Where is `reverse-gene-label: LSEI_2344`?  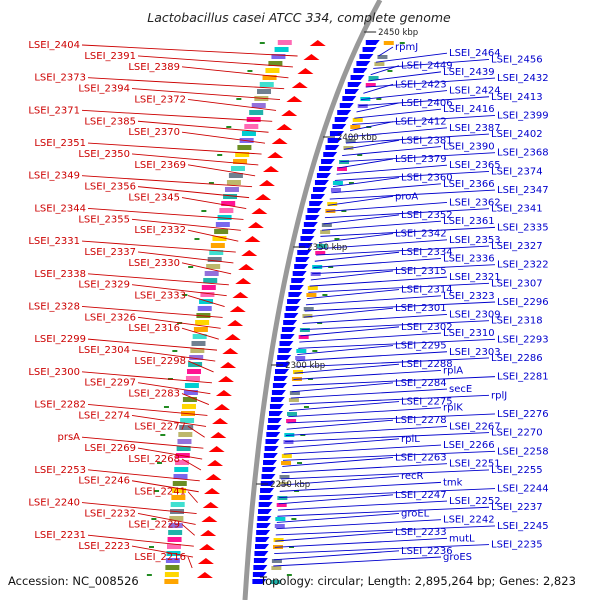 reverse-gene-label: LSEI_2344 is located at coordinates (60, 208).